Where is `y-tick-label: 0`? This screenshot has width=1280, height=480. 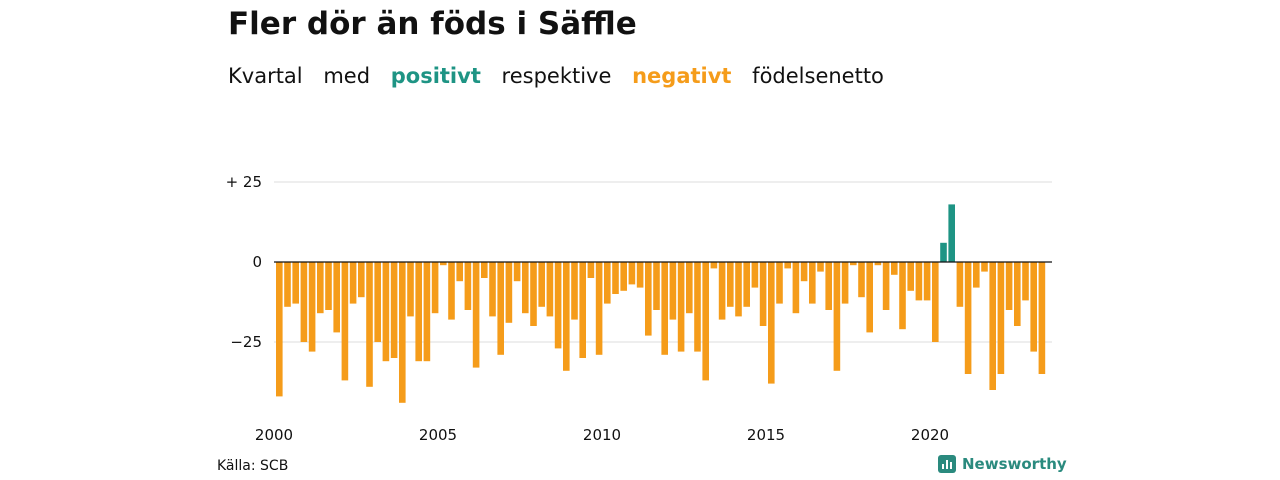 y-tick-label: 0 is located at coordinates (257, 262).